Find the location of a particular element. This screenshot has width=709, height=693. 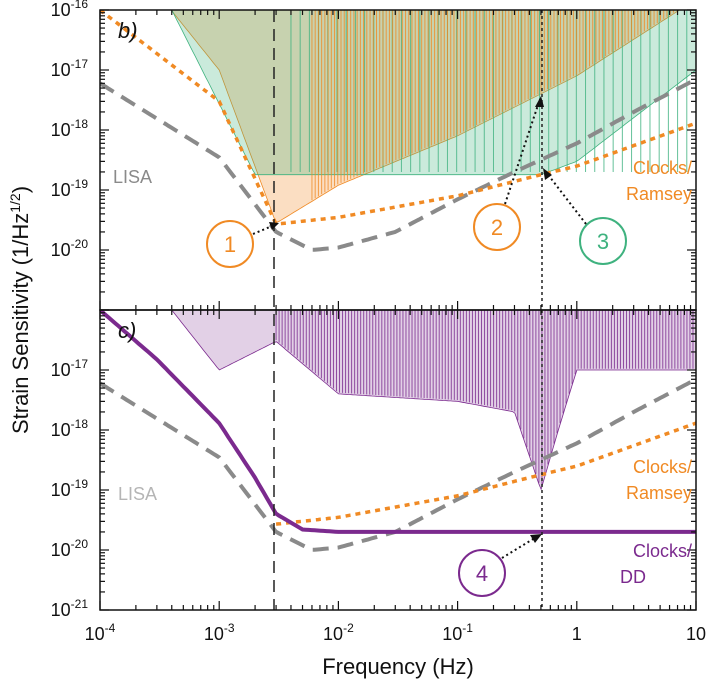

ramsey-label-b-2: Ramsey is located at coordinates (659, 194).